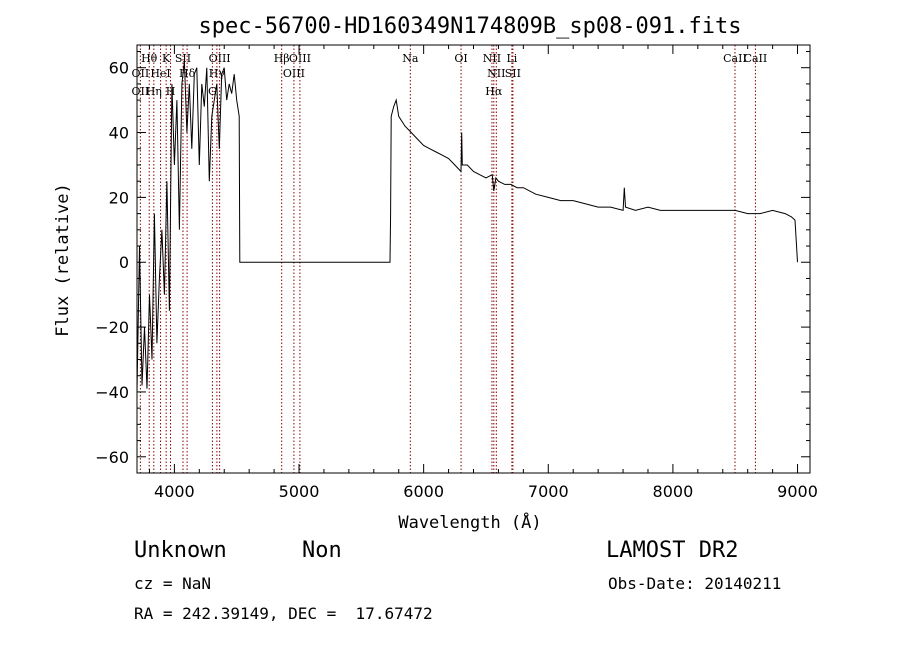  What do you see at coordinates (695, 583) in the screenshot?
I see `obs-date-text: Obs-Date: 20140211` at bounding box center [695, 583].